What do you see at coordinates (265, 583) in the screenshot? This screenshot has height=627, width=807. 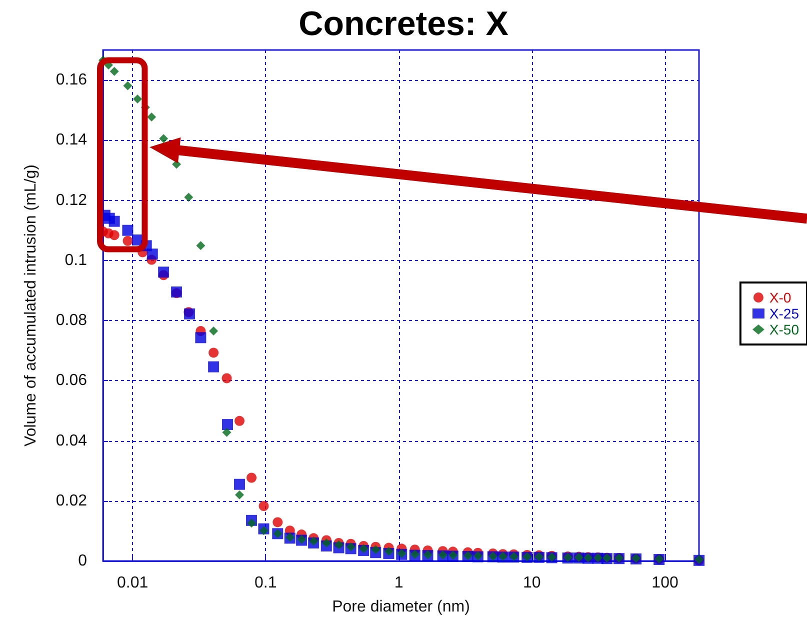 I see `x-tick-label: 0.1` at bounding box center [265, 583].